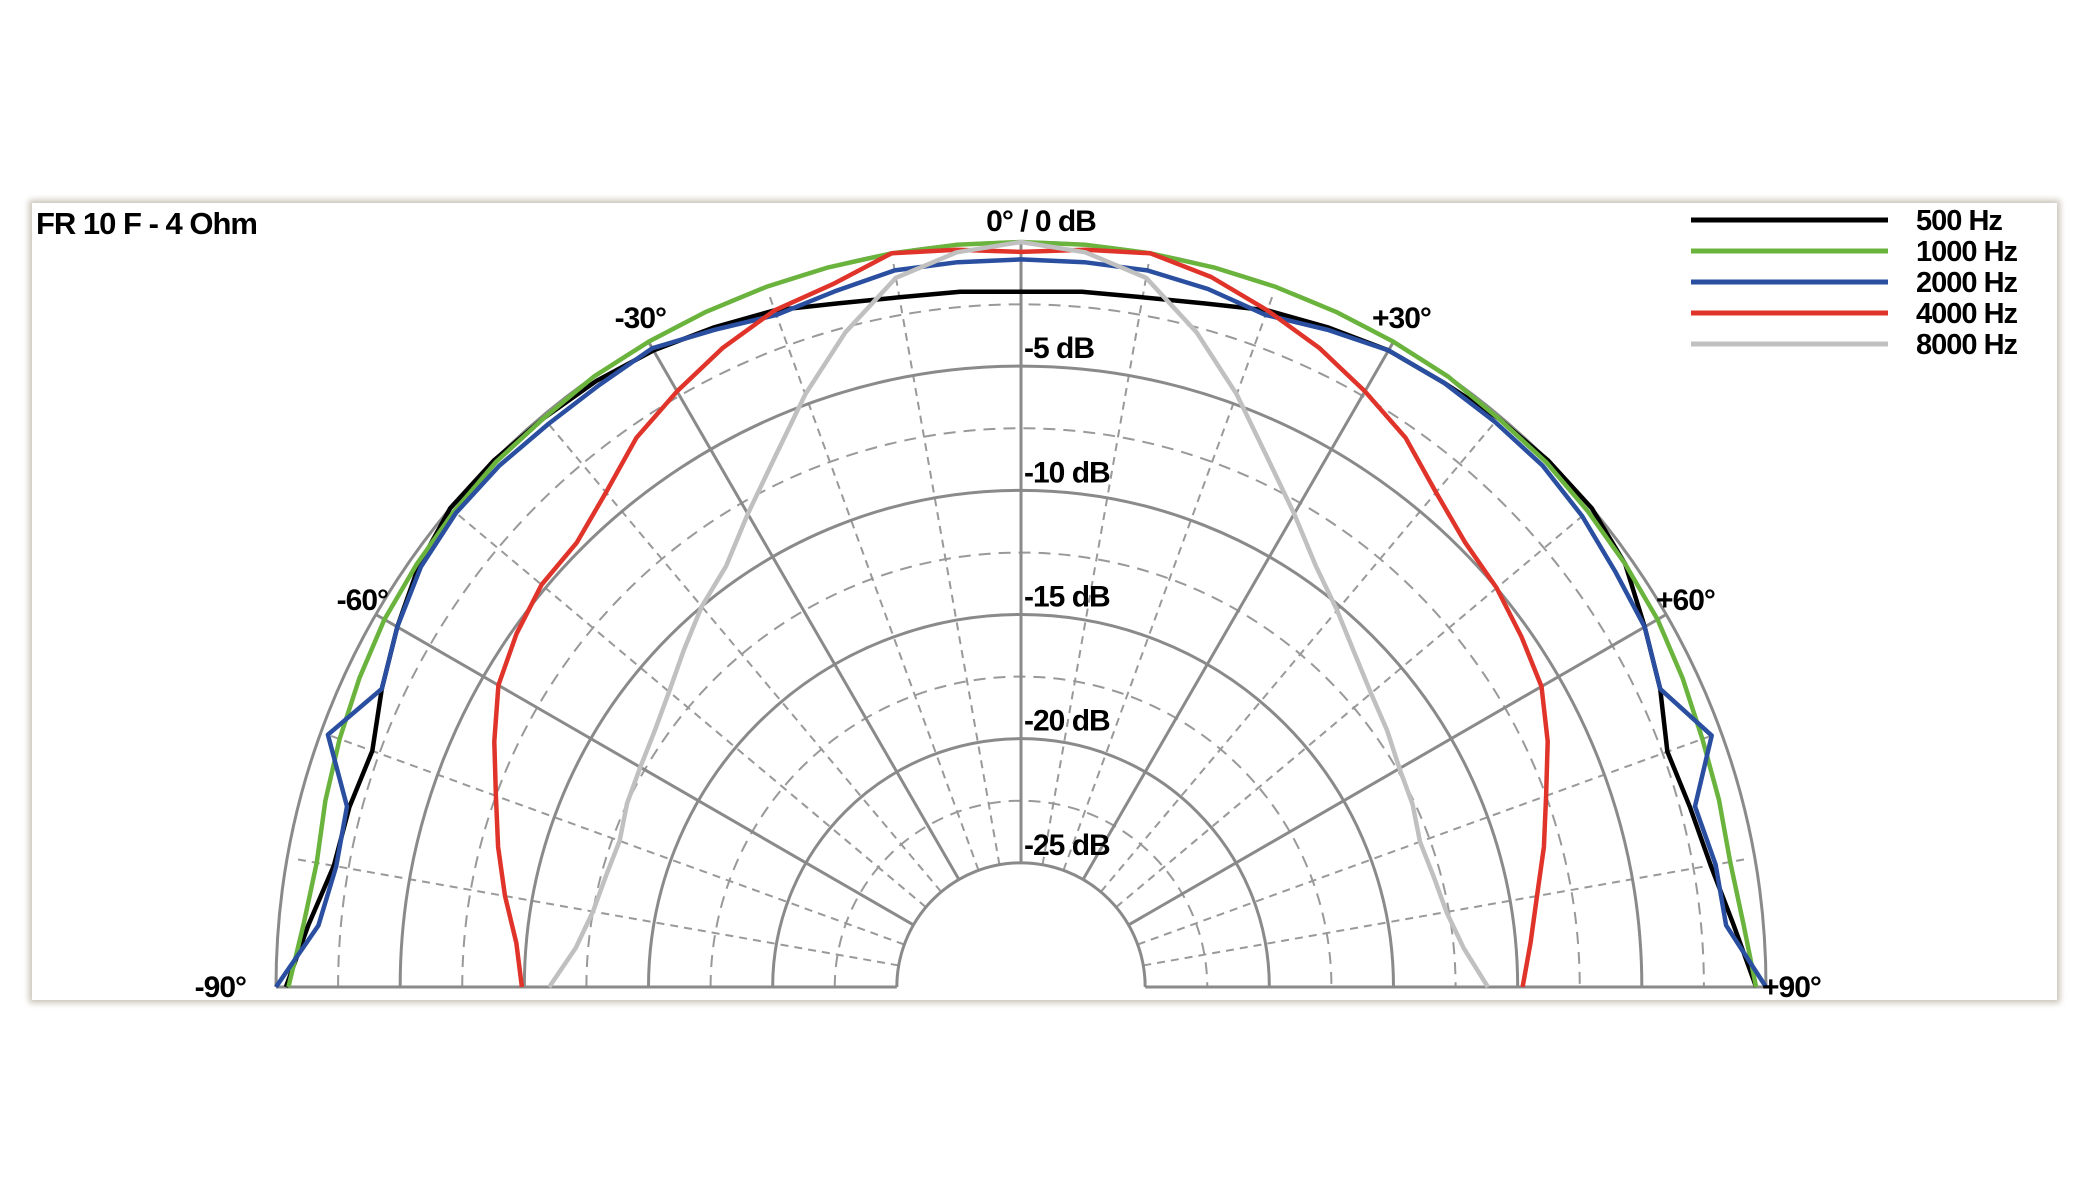 The height and width of the screenshot is (1200, 2080). What do you see at coordinates (146, 223) in the screenshot?
I see `chart-title: FR 10 F - 4 Ohm` at bounding box center [146, 223].